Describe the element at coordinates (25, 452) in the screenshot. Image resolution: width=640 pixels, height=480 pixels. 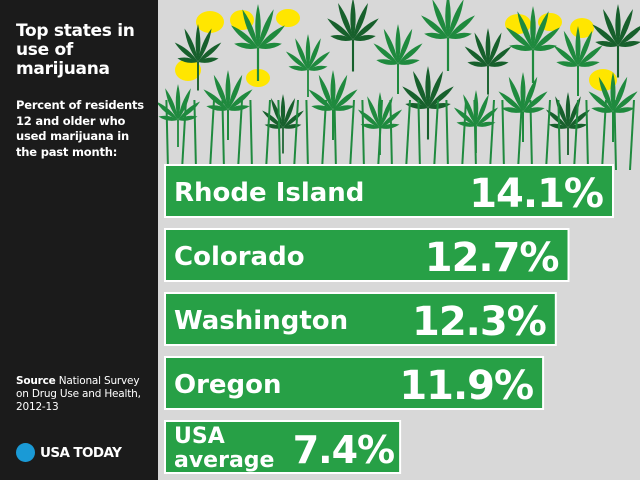
I see `brand-dot-icon` at that location.